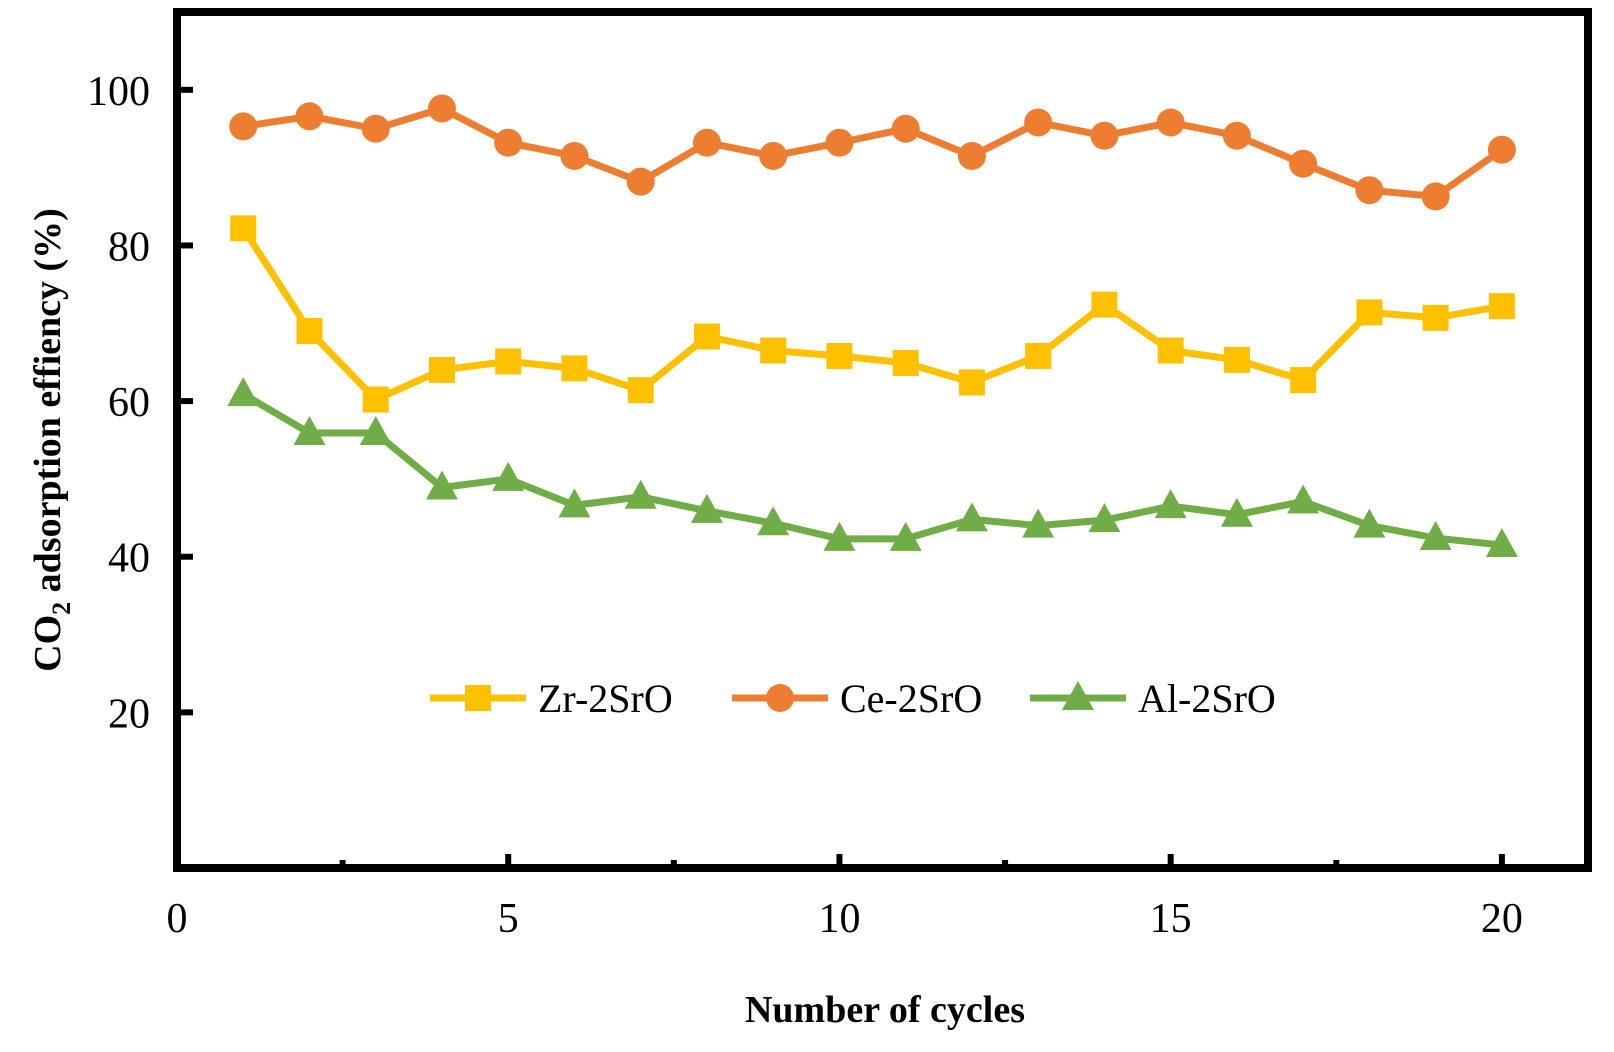 The image size is (1614, 1052). I want to click on y-tick-label: 80, so click(129, 247).